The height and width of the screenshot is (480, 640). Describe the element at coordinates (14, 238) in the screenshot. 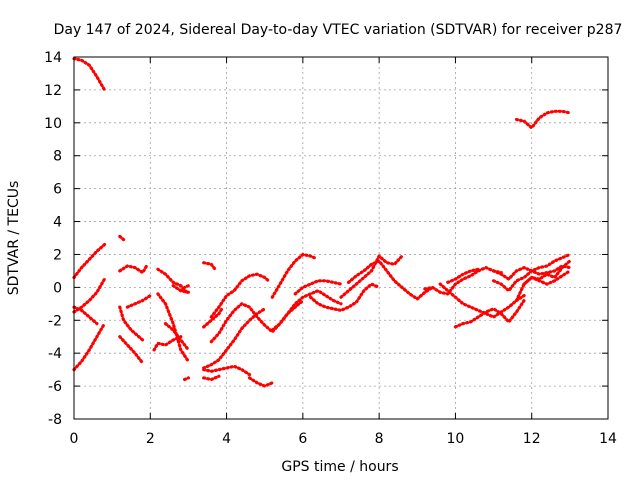

I see `y-axis-label: SDTVAR / TECUs` at that location.